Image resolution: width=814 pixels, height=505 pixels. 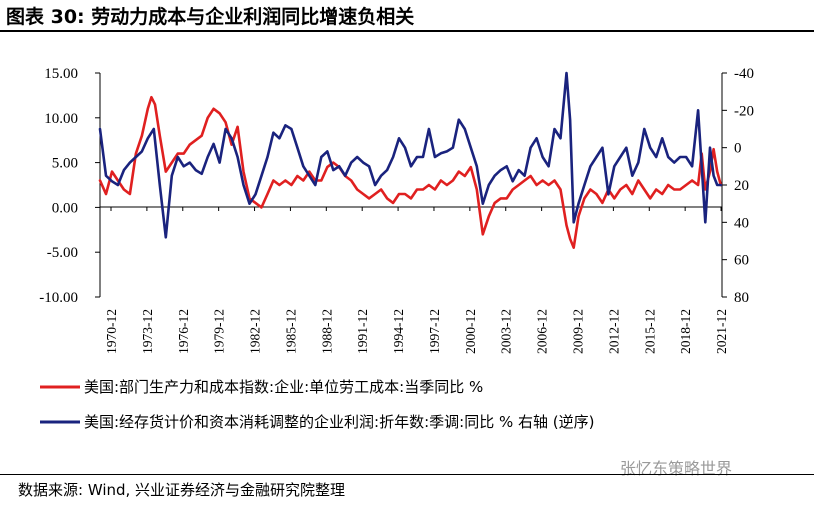 What do you see at coordinates (542, 331) in the screenshot?
I see `x-tick-label: 2006-12` at bounding box center [542, 331].